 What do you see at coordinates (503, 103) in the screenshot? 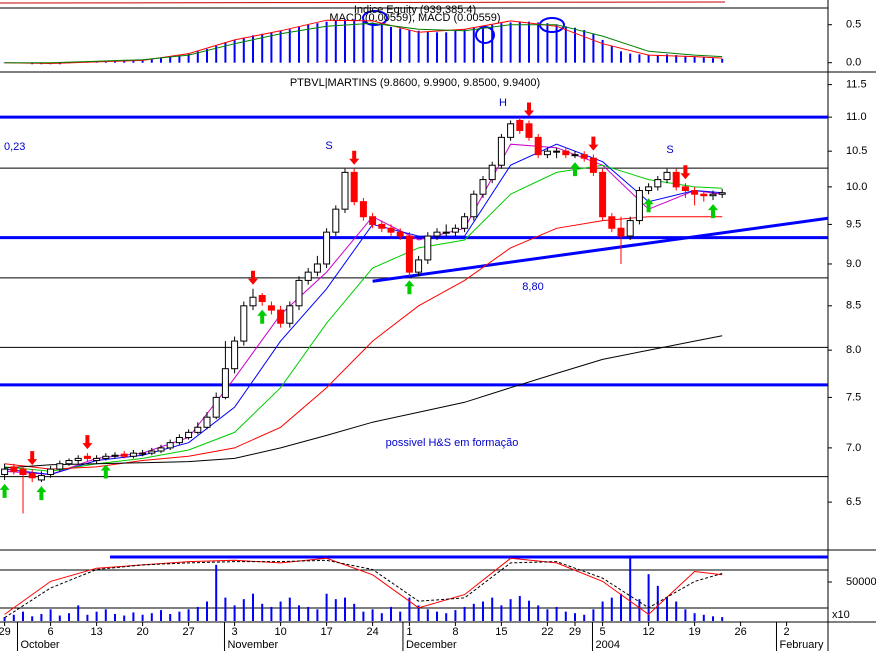
I see `annotation: H` at bounding box center [503, 103].